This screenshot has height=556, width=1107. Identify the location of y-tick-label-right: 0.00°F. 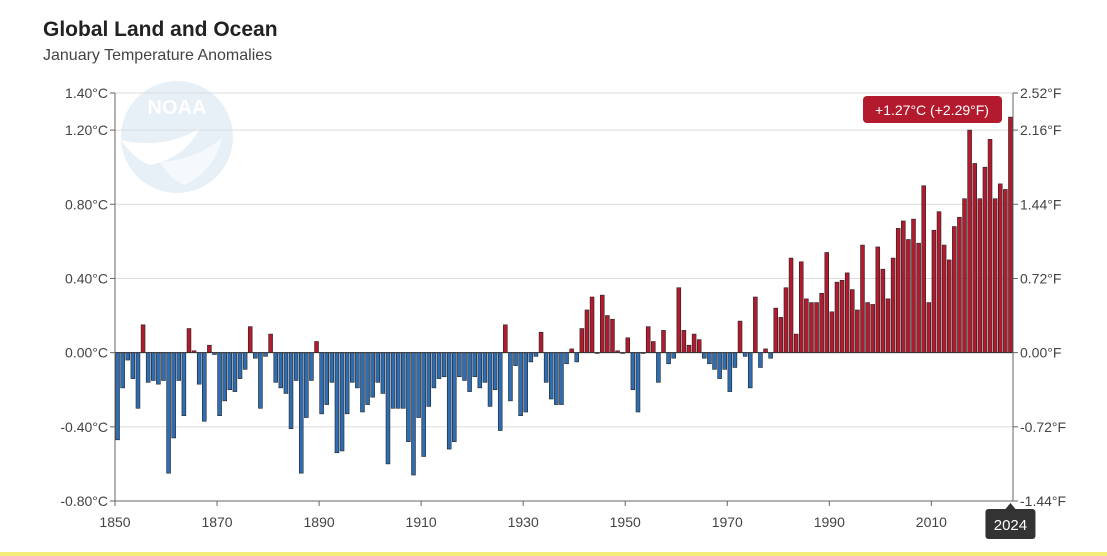
(1040, 353).